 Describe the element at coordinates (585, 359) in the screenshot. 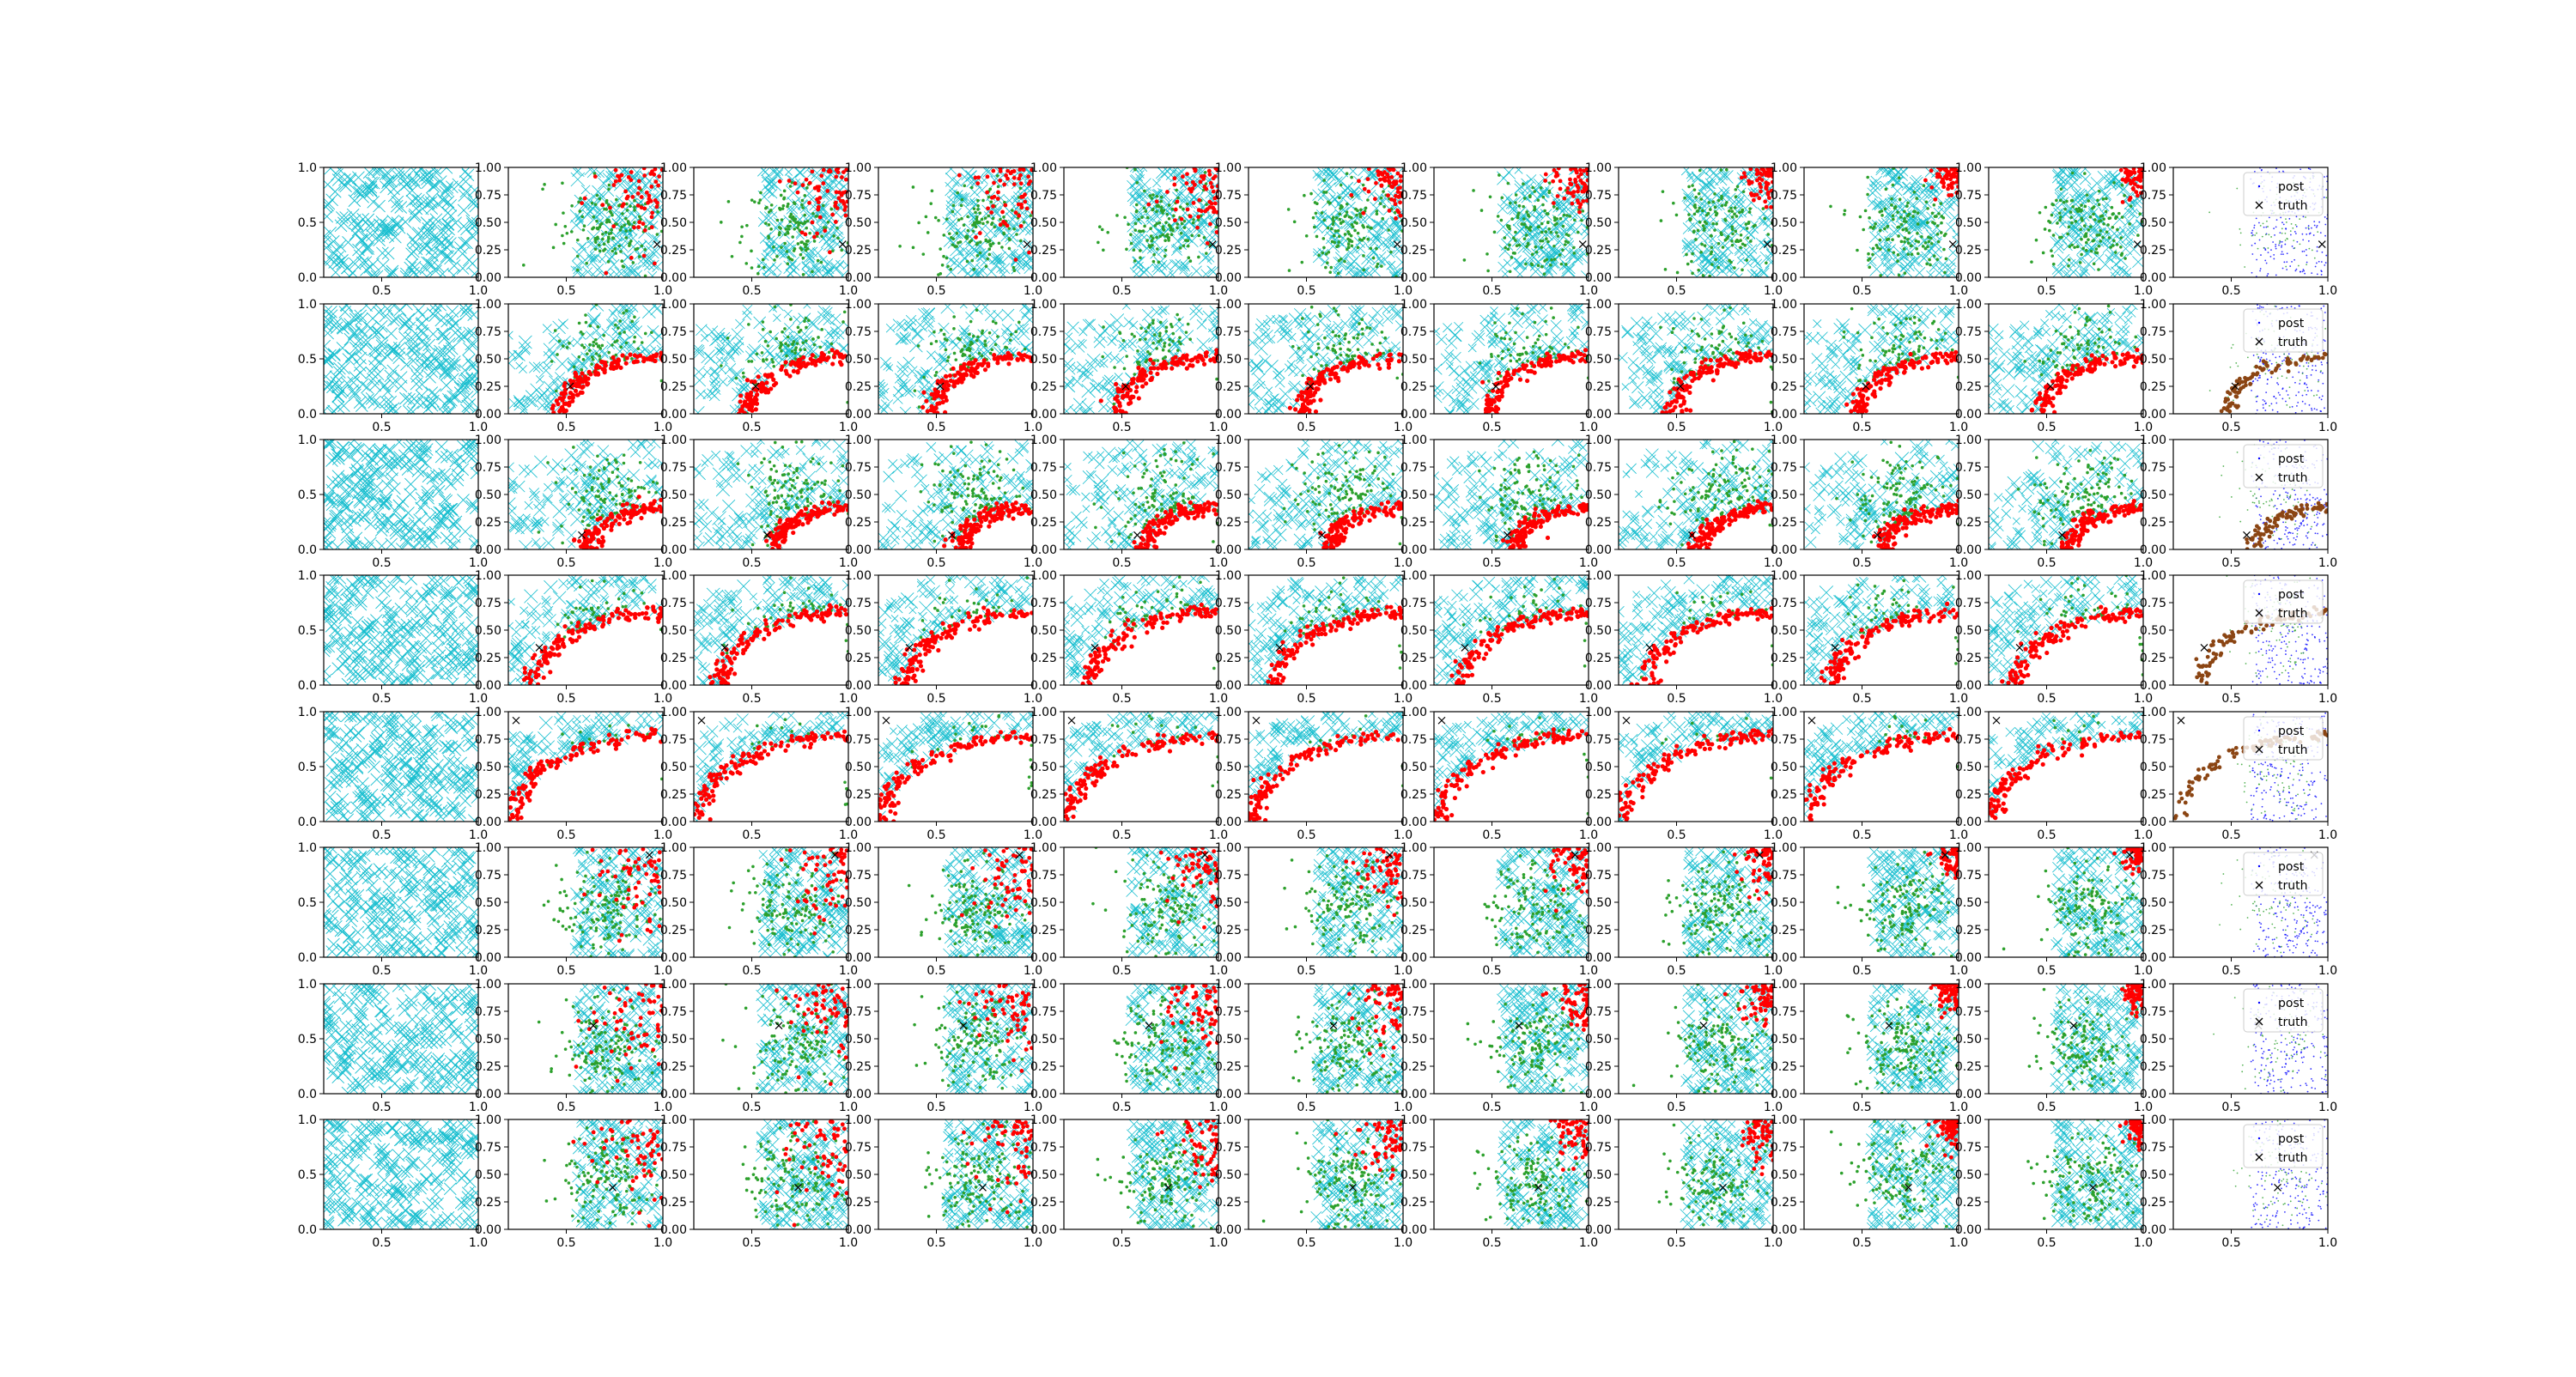

I see `axes-frame` at that location.